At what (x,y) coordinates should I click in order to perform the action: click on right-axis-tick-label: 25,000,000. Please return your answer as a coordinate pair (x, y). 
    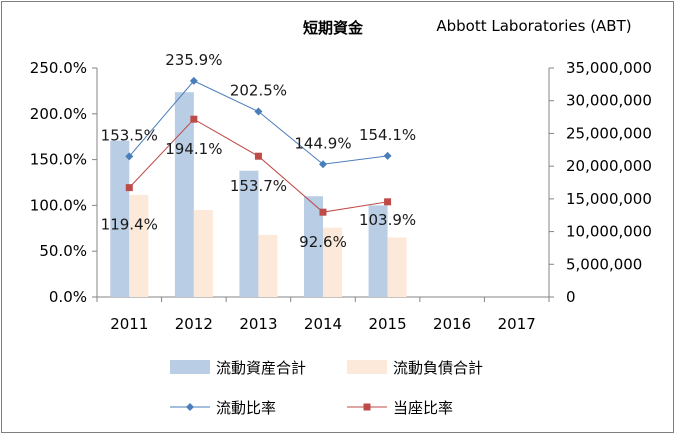
    Looking at the image, I should click on (609, 133).